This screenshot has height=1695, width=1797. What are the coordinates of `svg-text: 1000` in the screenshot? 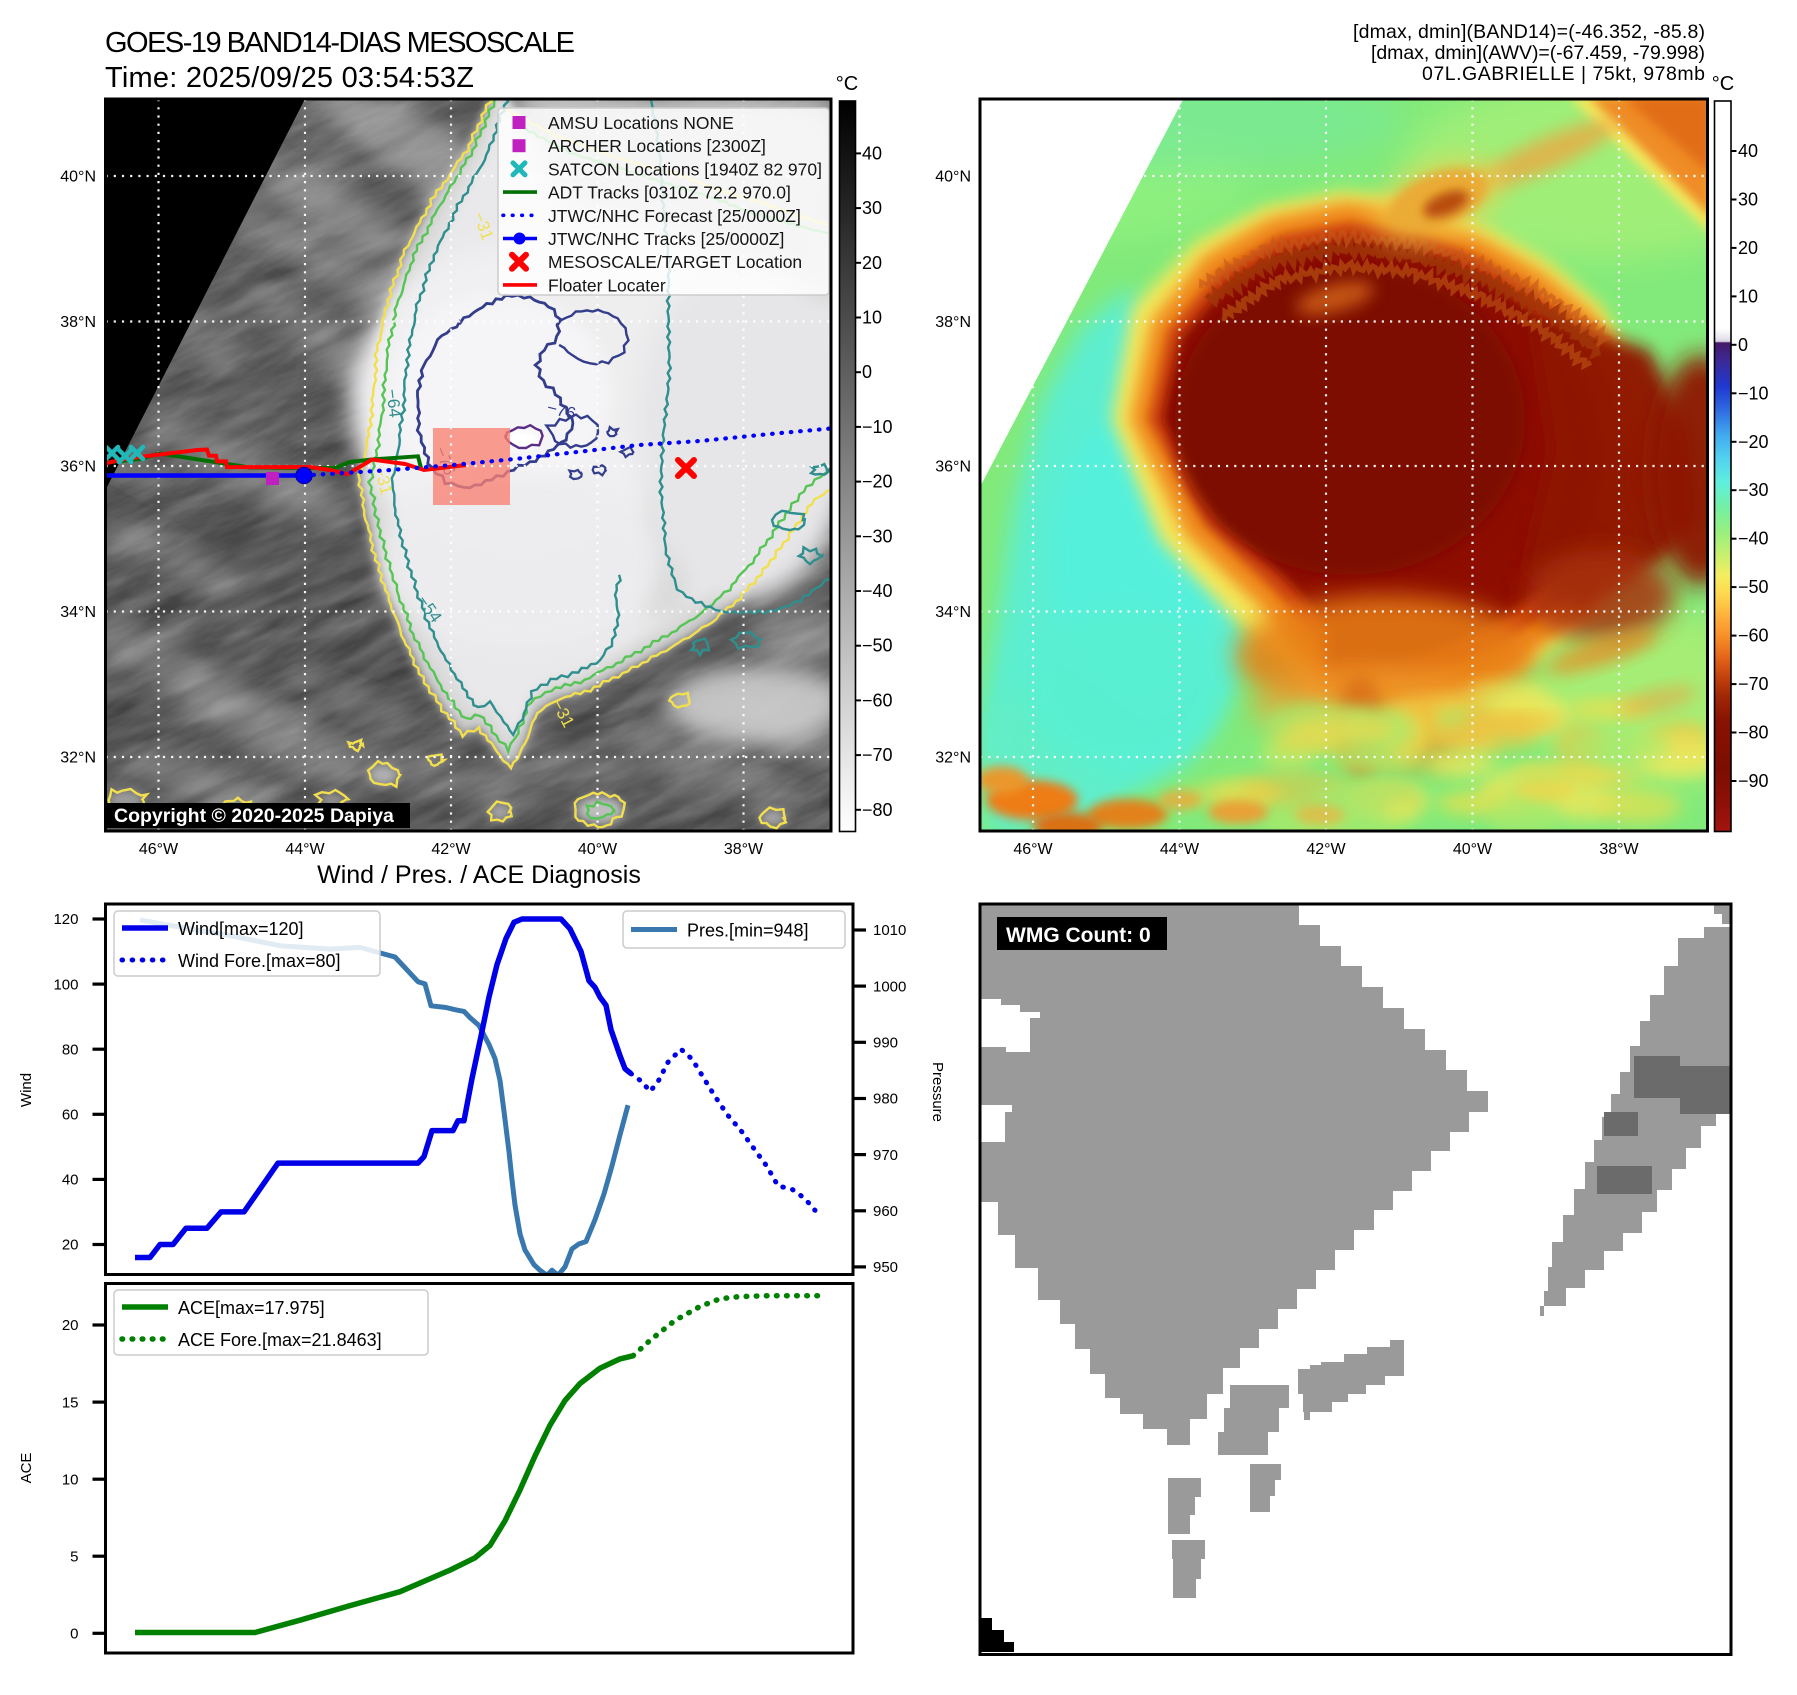 It's located at (889, 986).